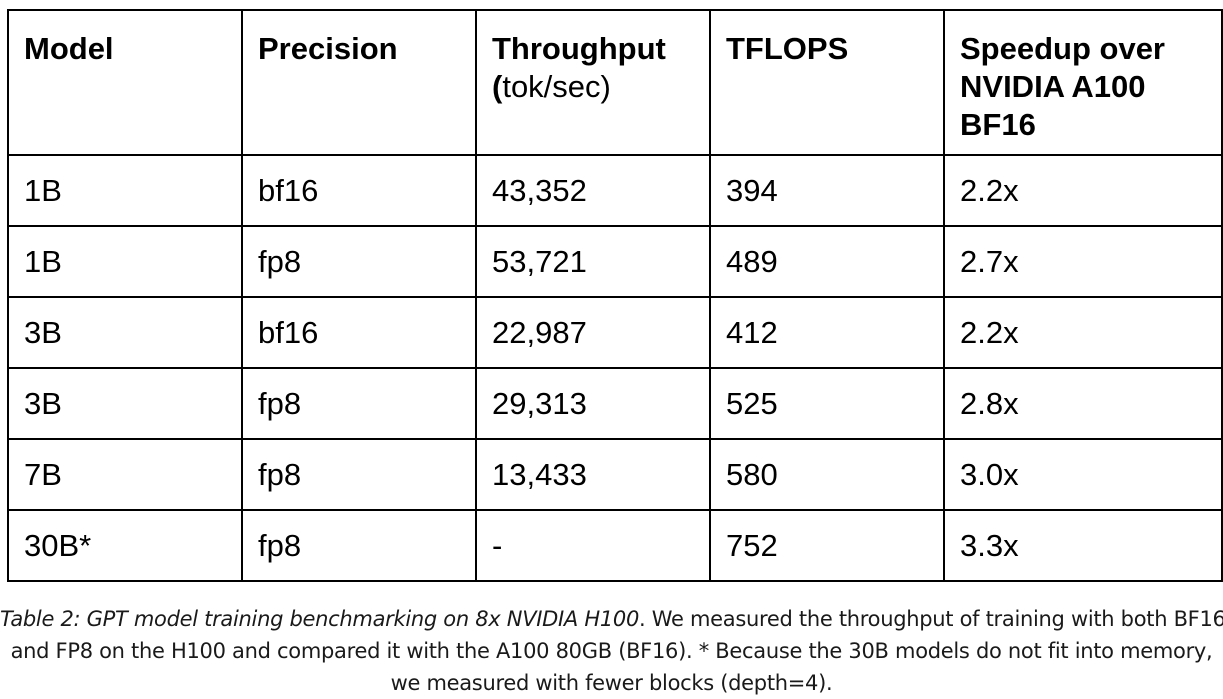  I want to click on cell-throughput: 13,433, so click(593, 474).